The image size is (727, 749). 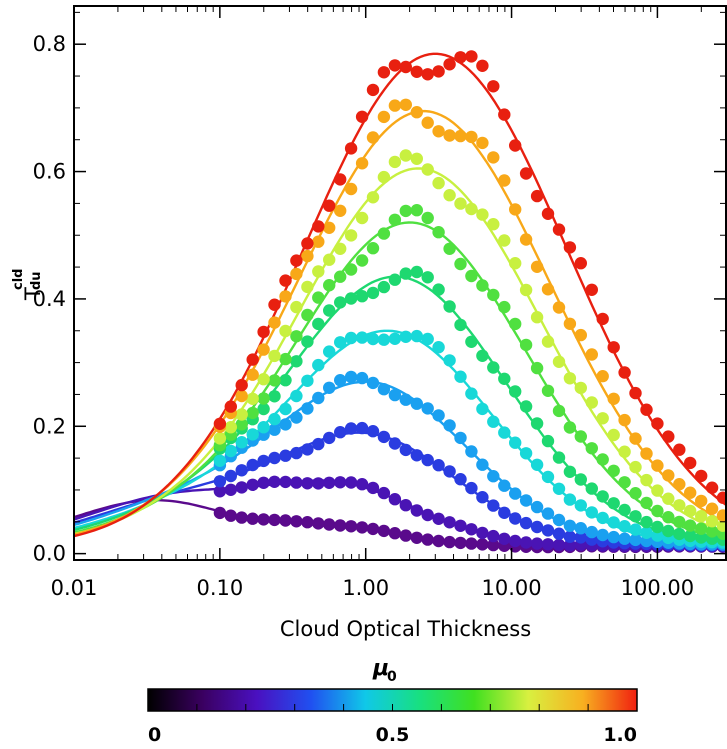 I want to click on y-tick-label: 0.8, so click(x=49, y=44).